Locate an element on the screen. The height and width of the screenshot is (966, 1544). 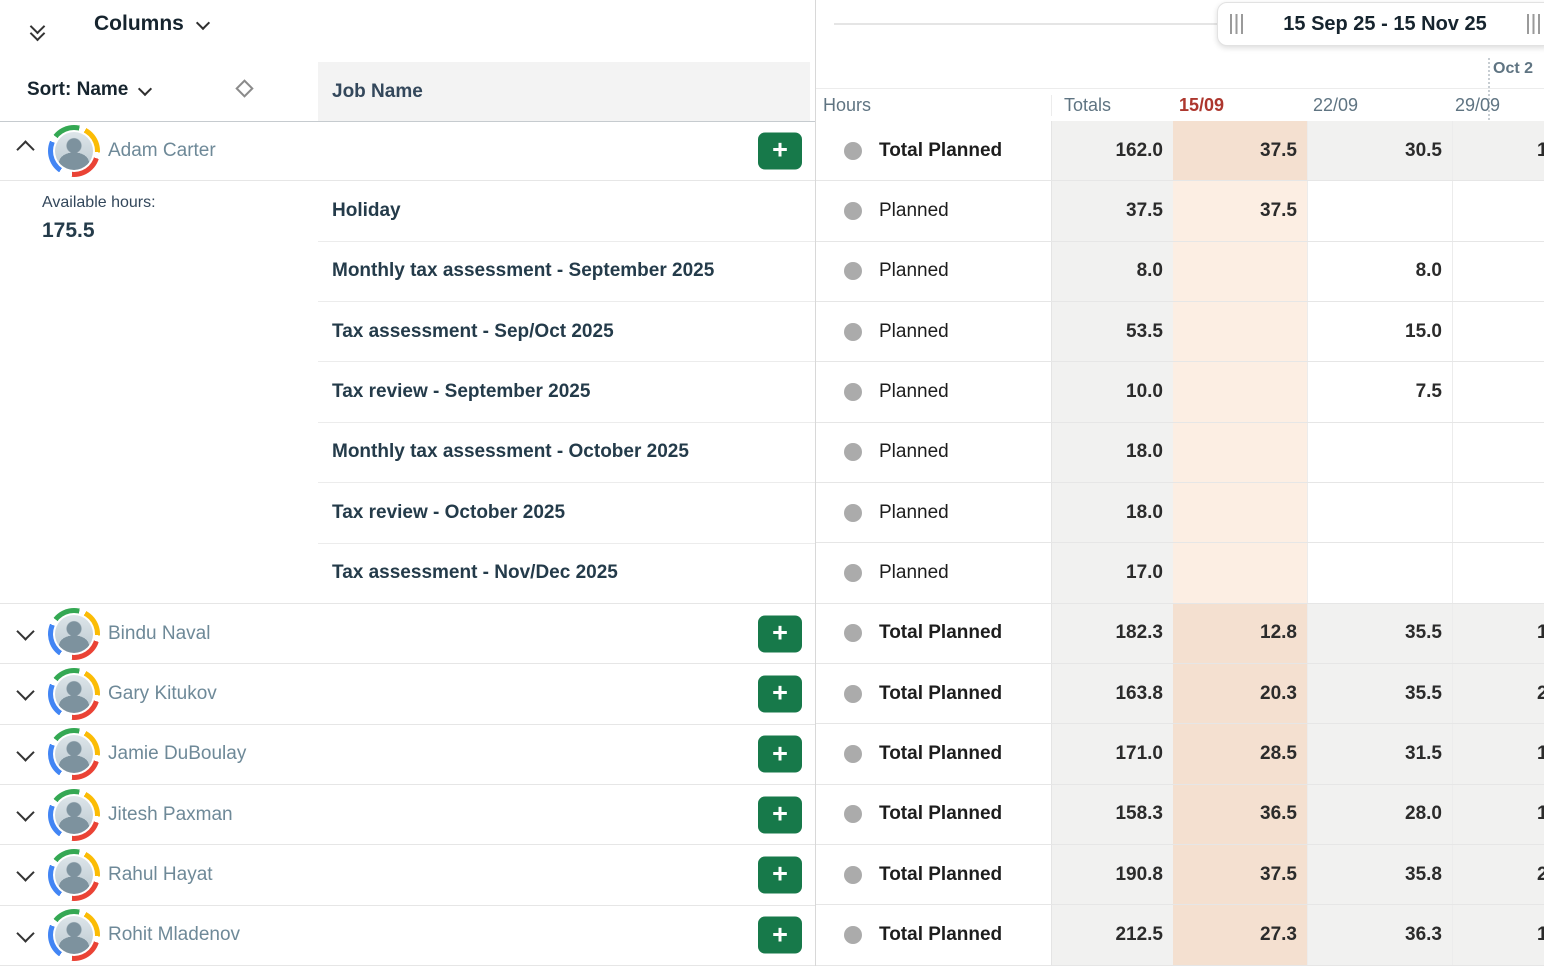
person-row-rahul-hayat: Rahul Hayat + is located at coordinates (407, 875).